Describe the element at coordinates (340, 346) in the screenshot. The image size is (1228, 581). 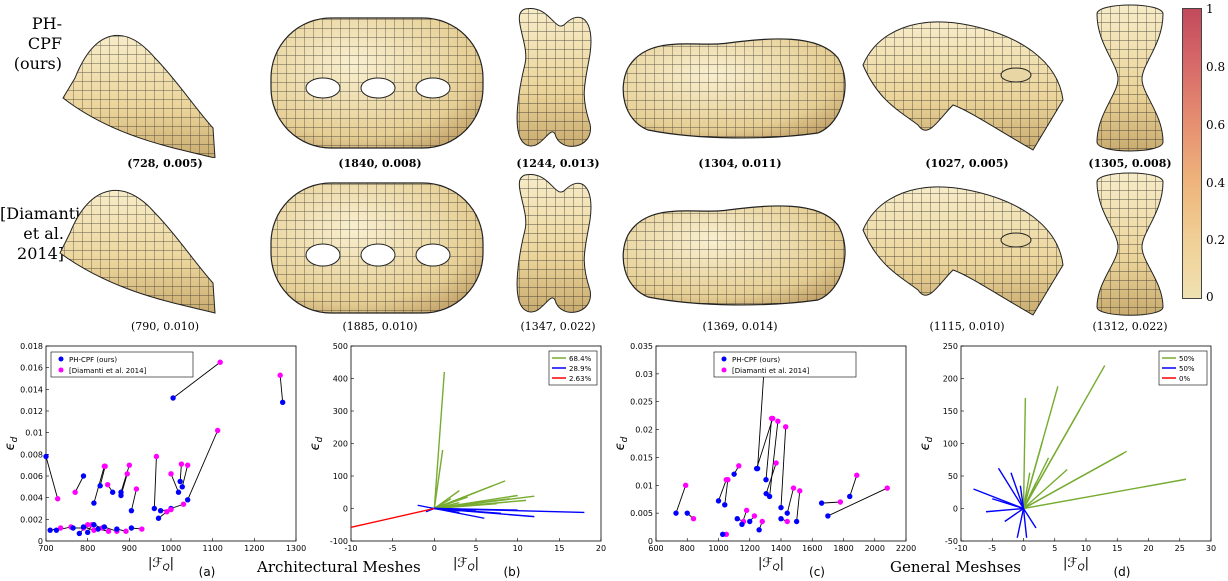
I see `y-tick-label: 500` at that location.